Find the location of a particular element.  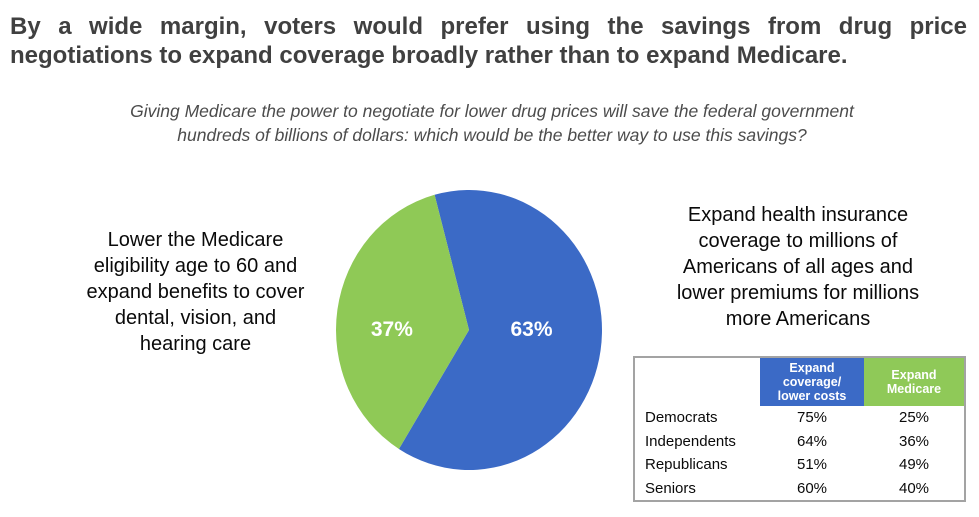

label-line: Expand health insurance is located at coordinates (798, 215).